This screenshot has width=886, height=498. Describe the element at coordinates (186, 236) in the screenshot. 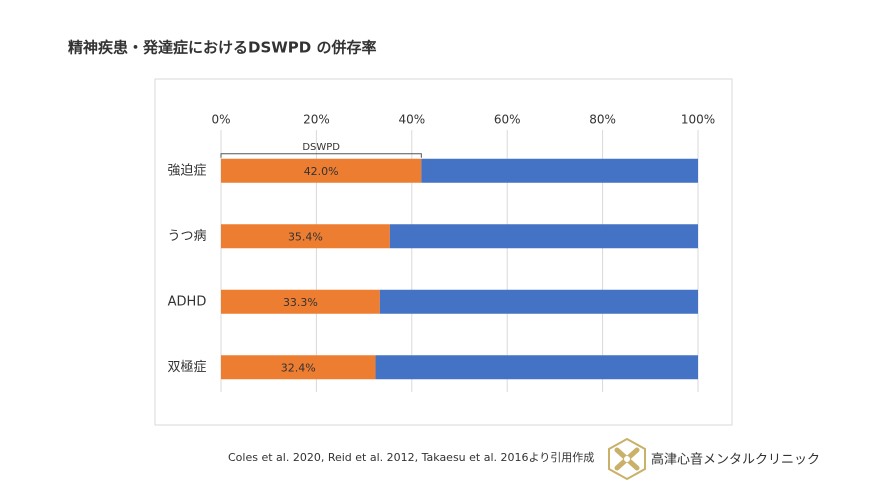

I see `y-tick-label: うつ病` at that location.